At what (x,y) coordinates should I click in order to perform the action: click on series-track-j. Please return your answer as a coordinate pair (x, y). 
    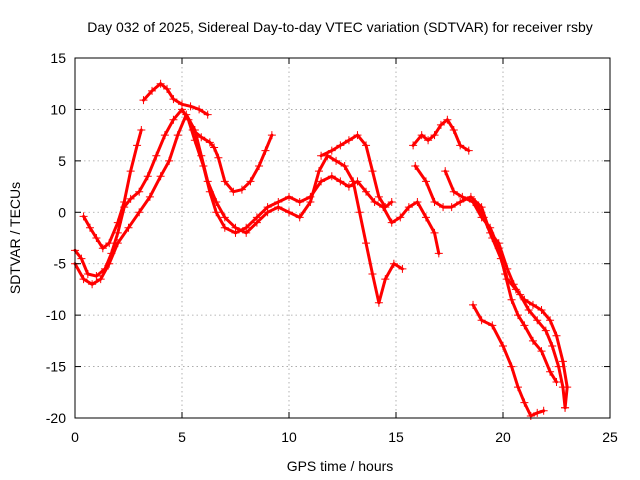
    Looking at the image, I should click on (521, 305).